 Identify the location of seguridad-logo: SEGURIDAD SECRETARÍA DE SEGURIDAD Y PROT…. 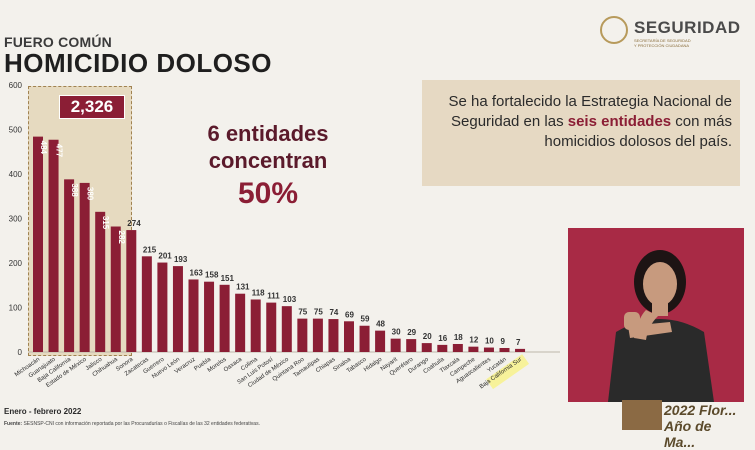
(675, 32).